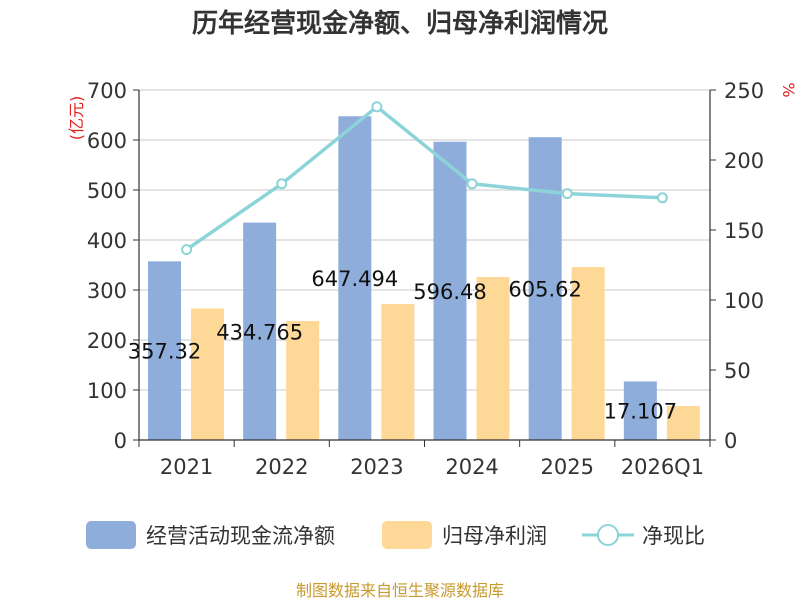 Image resolution: width=800 pixels, height=600 pixels. Describe the element at coordinates (567, 467) in the screenshot. I see `x-tick-label: 2025` at that location.